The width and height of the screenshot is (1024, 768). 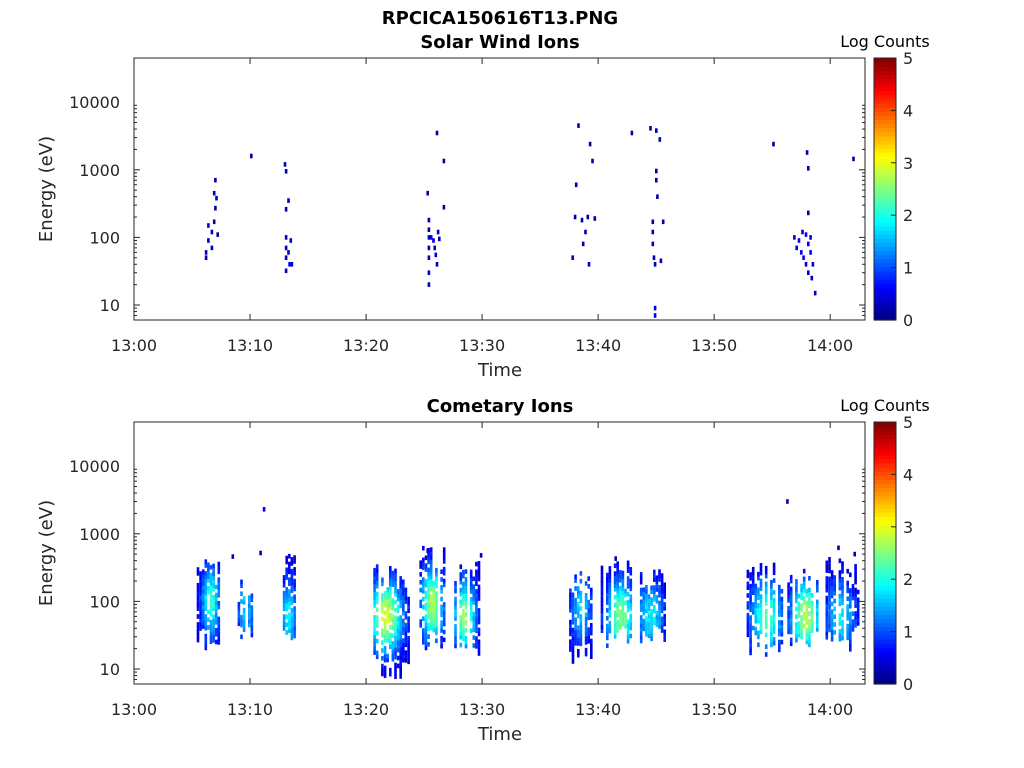 What do you see at coordinates (500, 18) in the screenshot?
I see `figure-title: RPCICA150616T13.PNG` at bounding box center [500, 18].